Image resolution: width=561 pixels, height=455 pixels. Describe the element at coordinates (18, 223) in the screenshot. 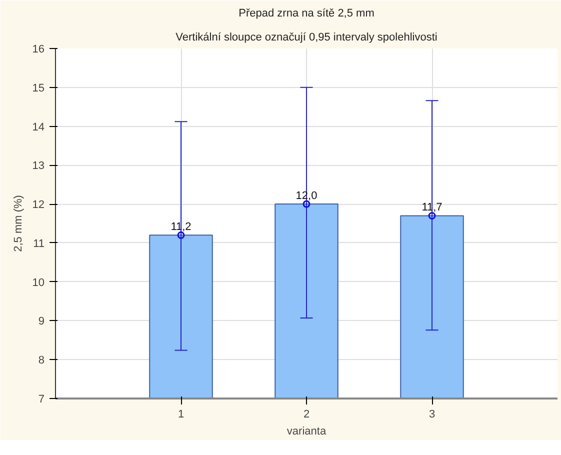

I see `y-axis-title: 2,5 mm (%)` at that location.